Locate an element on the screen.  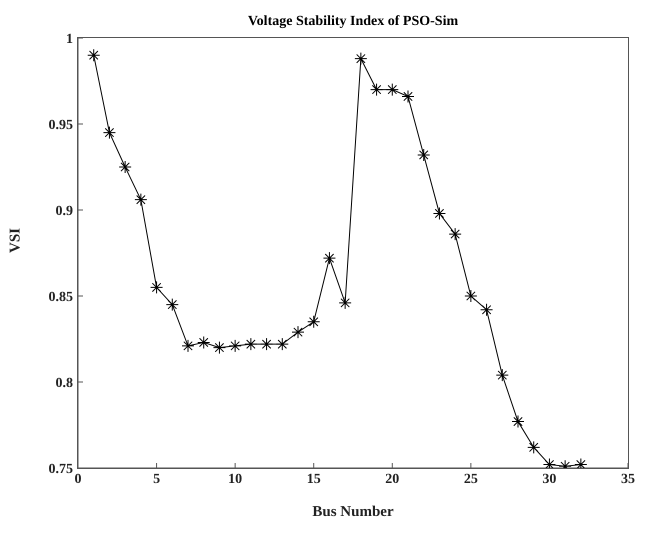
y-axis-title: VSI is located at coordinates (15, 240).